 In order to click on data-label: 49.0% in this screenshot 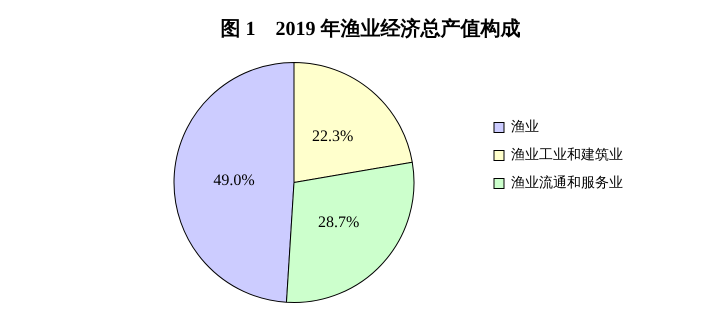, I will do `click(234, 180)`.